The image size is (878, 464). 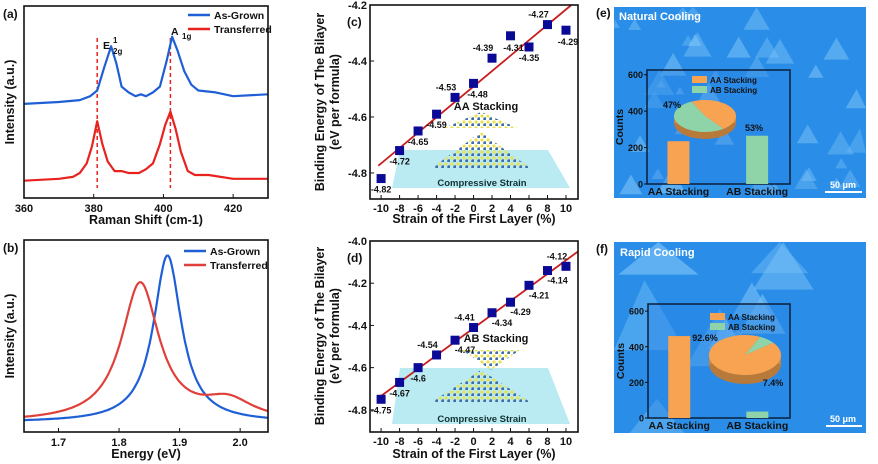 What do you see at coordinates (240, 443) in the screenshot?
I see `x-tick-label: 2.0` at bounding box center [240, 443].